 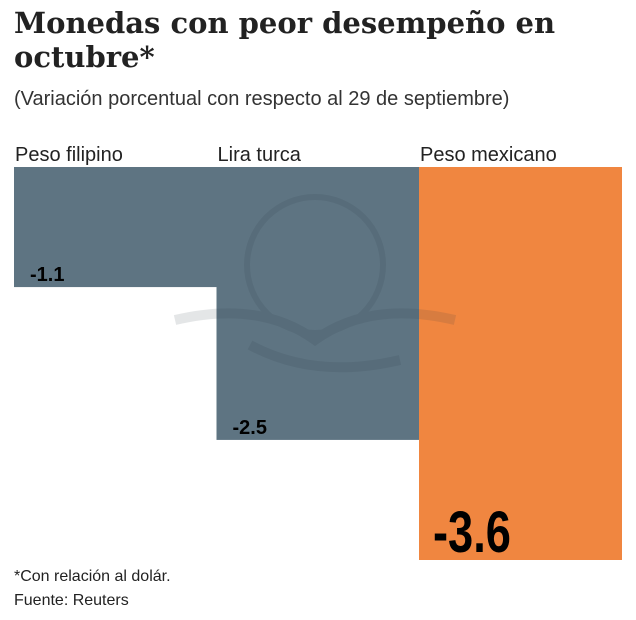 What do you see at coordinates (71, 600) in the screenshot?
I see `source-note: Fuente: Reuters` at bounding box center [71, 600].